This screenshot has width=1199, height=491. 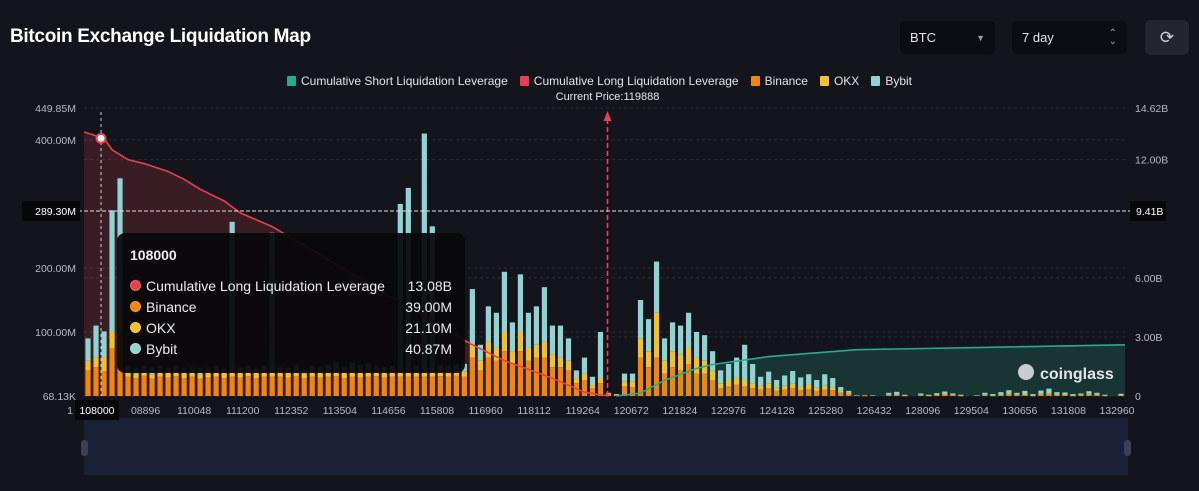 What do you see at coordinates (779, 81) in the screenshot?
I see `legend-binance: Binance` at bounding box center [779, 81].